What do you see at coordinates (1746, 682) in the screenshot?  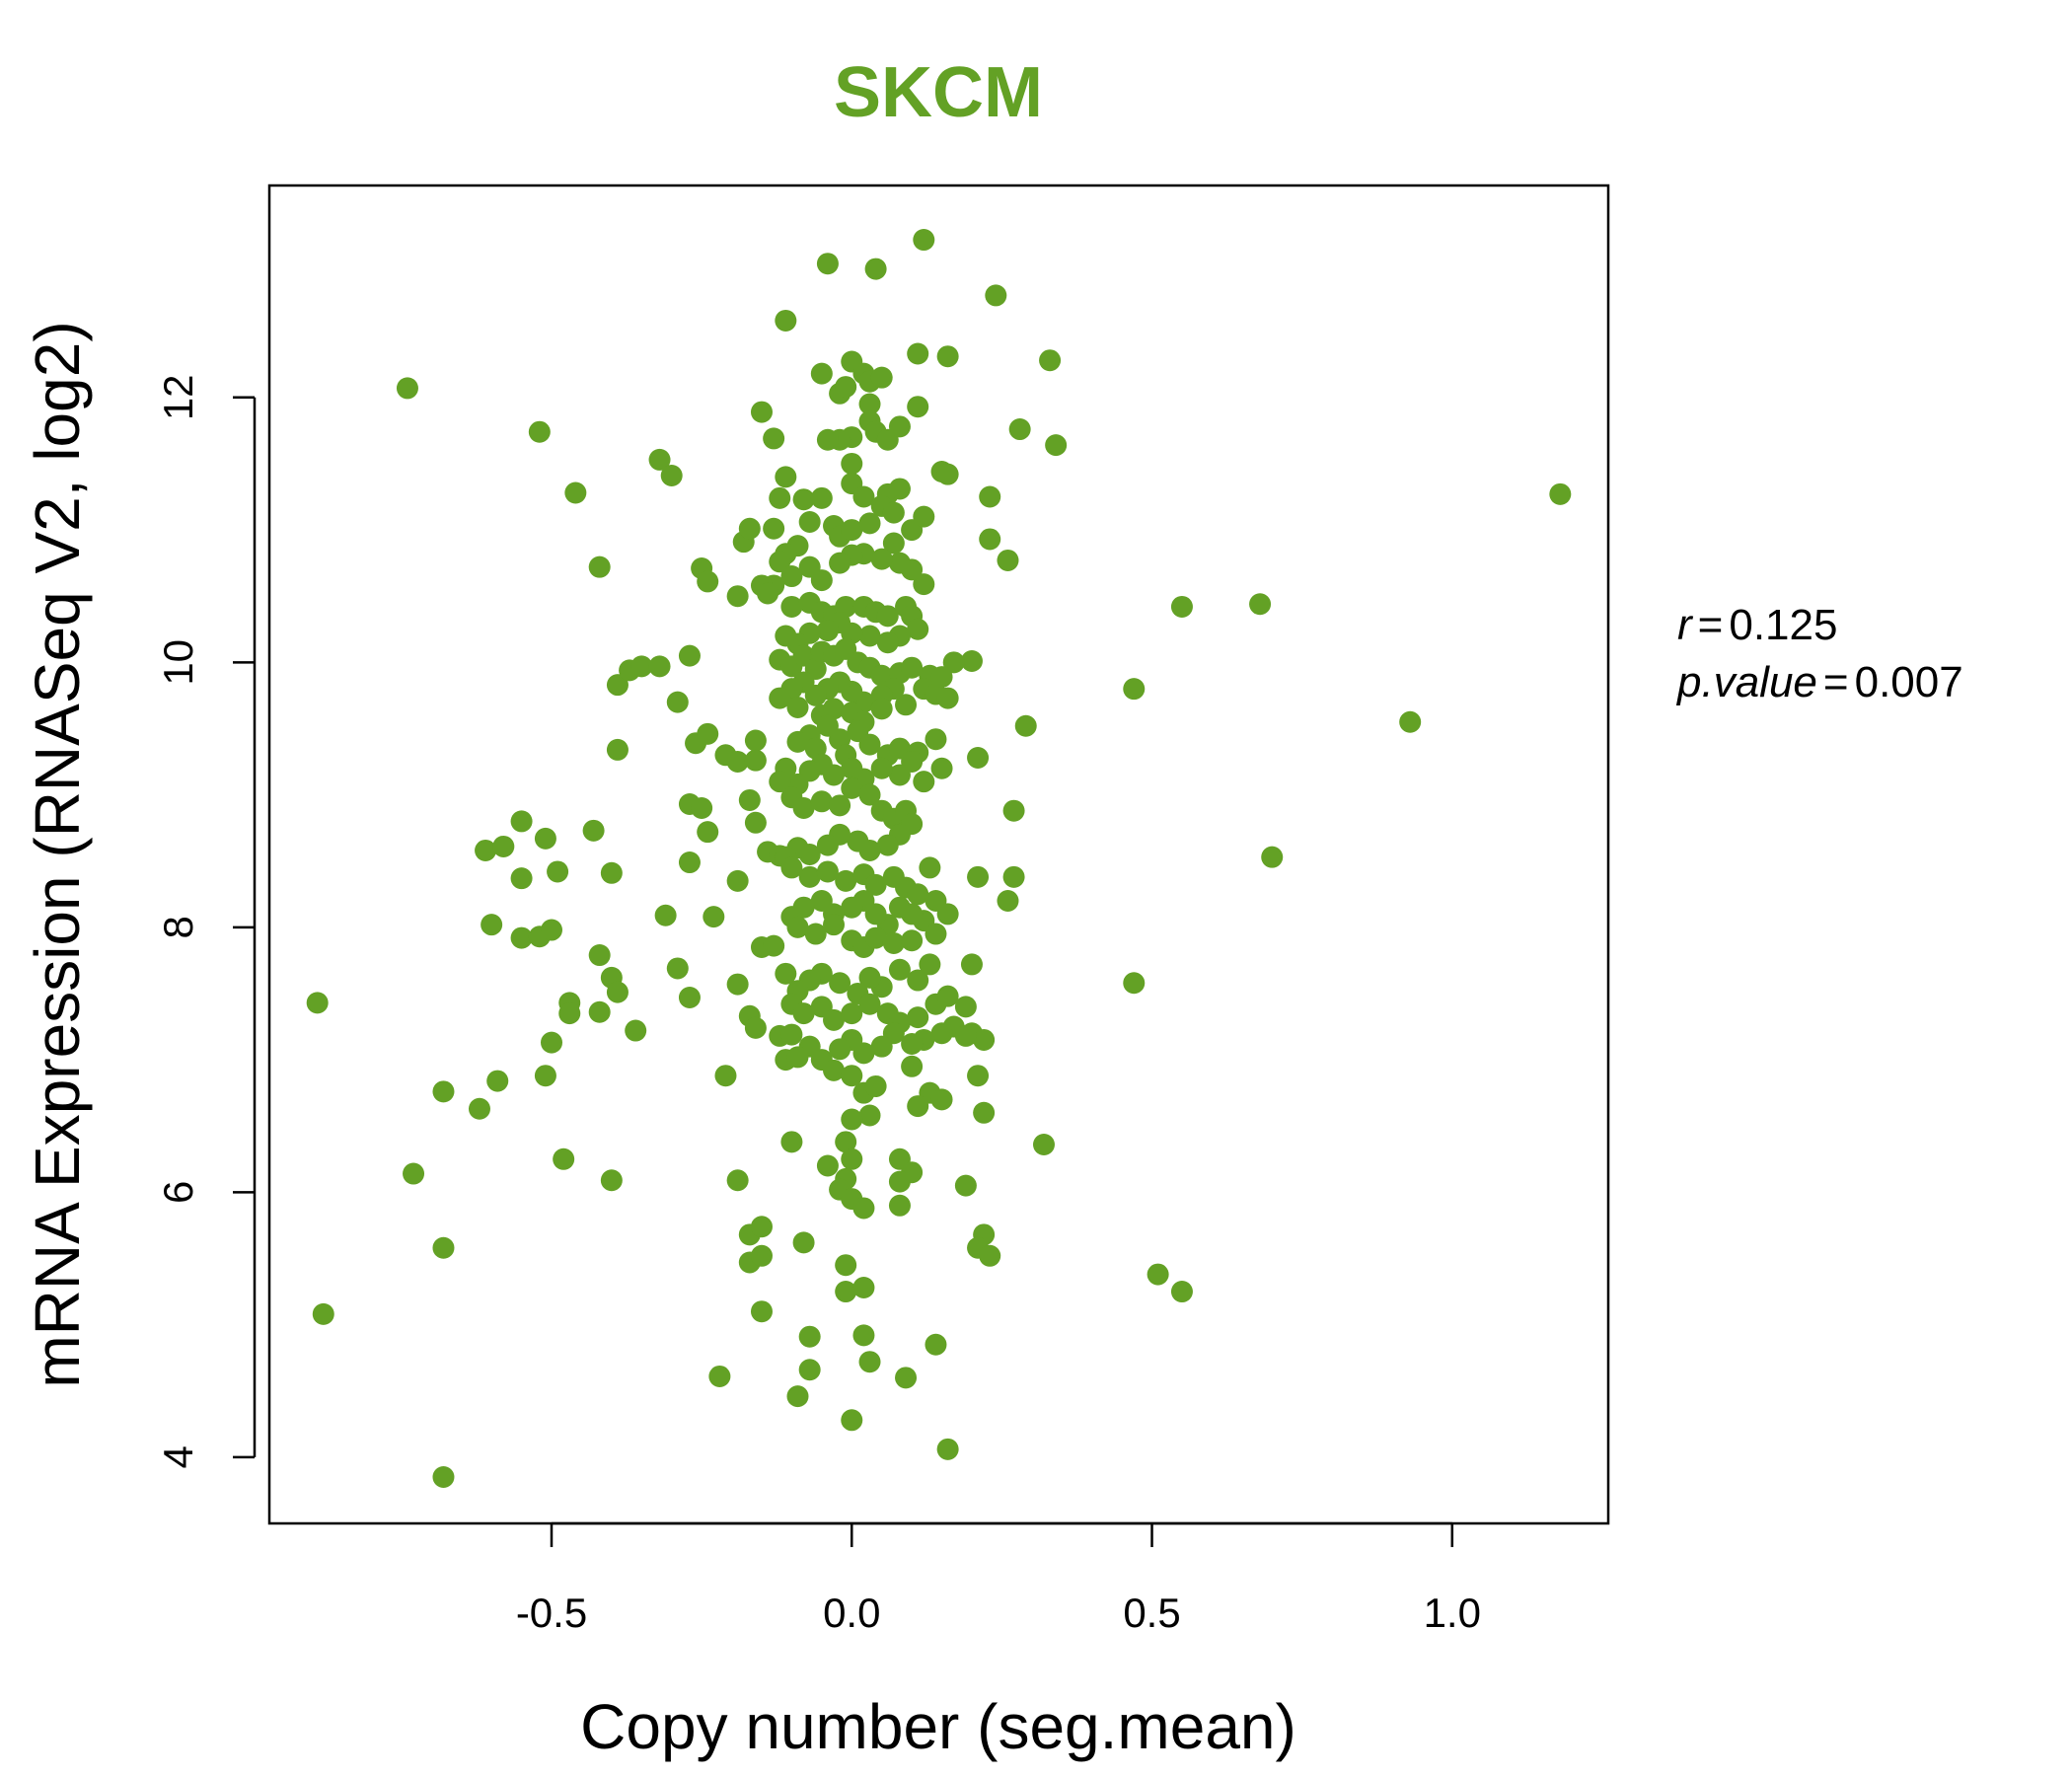 I see `p-label: p.value` at bounding box center [1746, 682].